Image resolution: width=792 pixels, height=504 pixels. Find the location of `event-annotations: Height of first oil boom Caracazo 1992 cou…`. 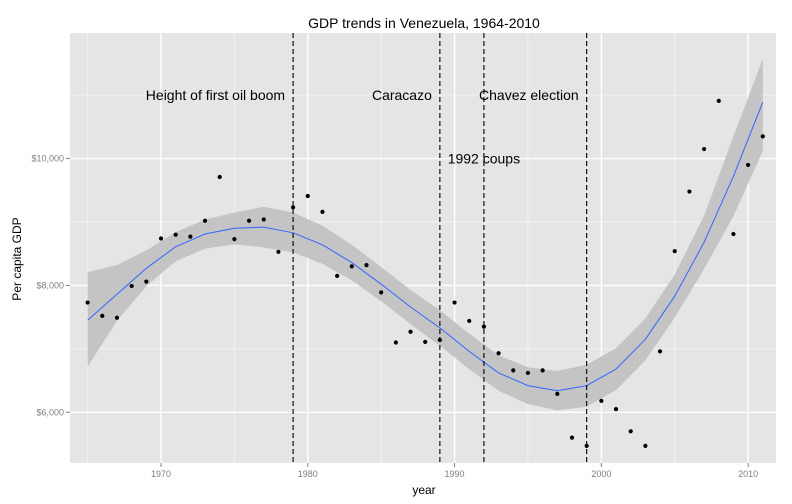

event-annotations: Height of first oil boom Caracazo 1992 cou… is located at coordinates (362, 126).